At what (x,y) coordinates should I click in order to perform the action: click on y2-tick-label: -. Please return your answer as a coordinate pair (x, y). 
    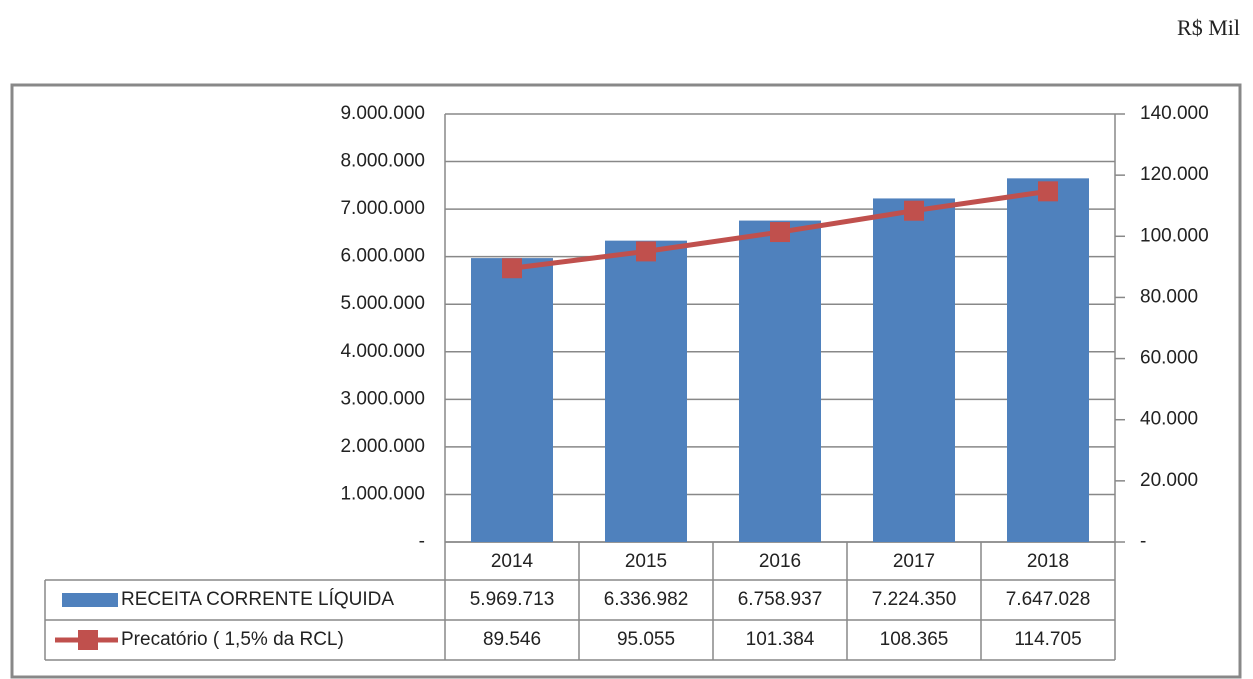
    Looking at the image, I should click on (1143, 541).